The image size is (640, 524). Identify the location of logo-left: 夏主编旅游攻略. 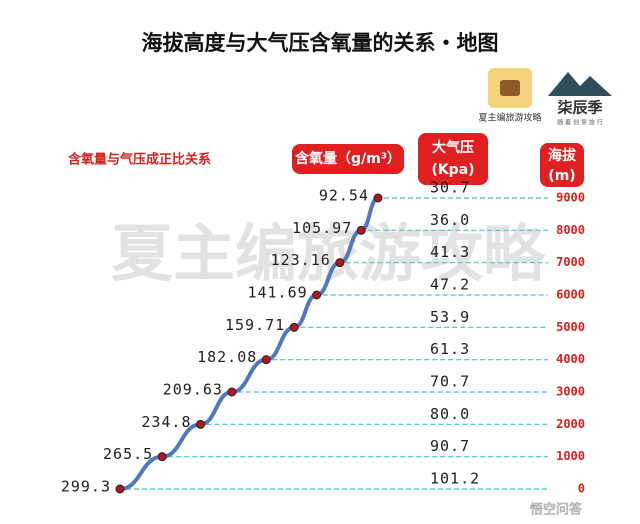
(510, 96).